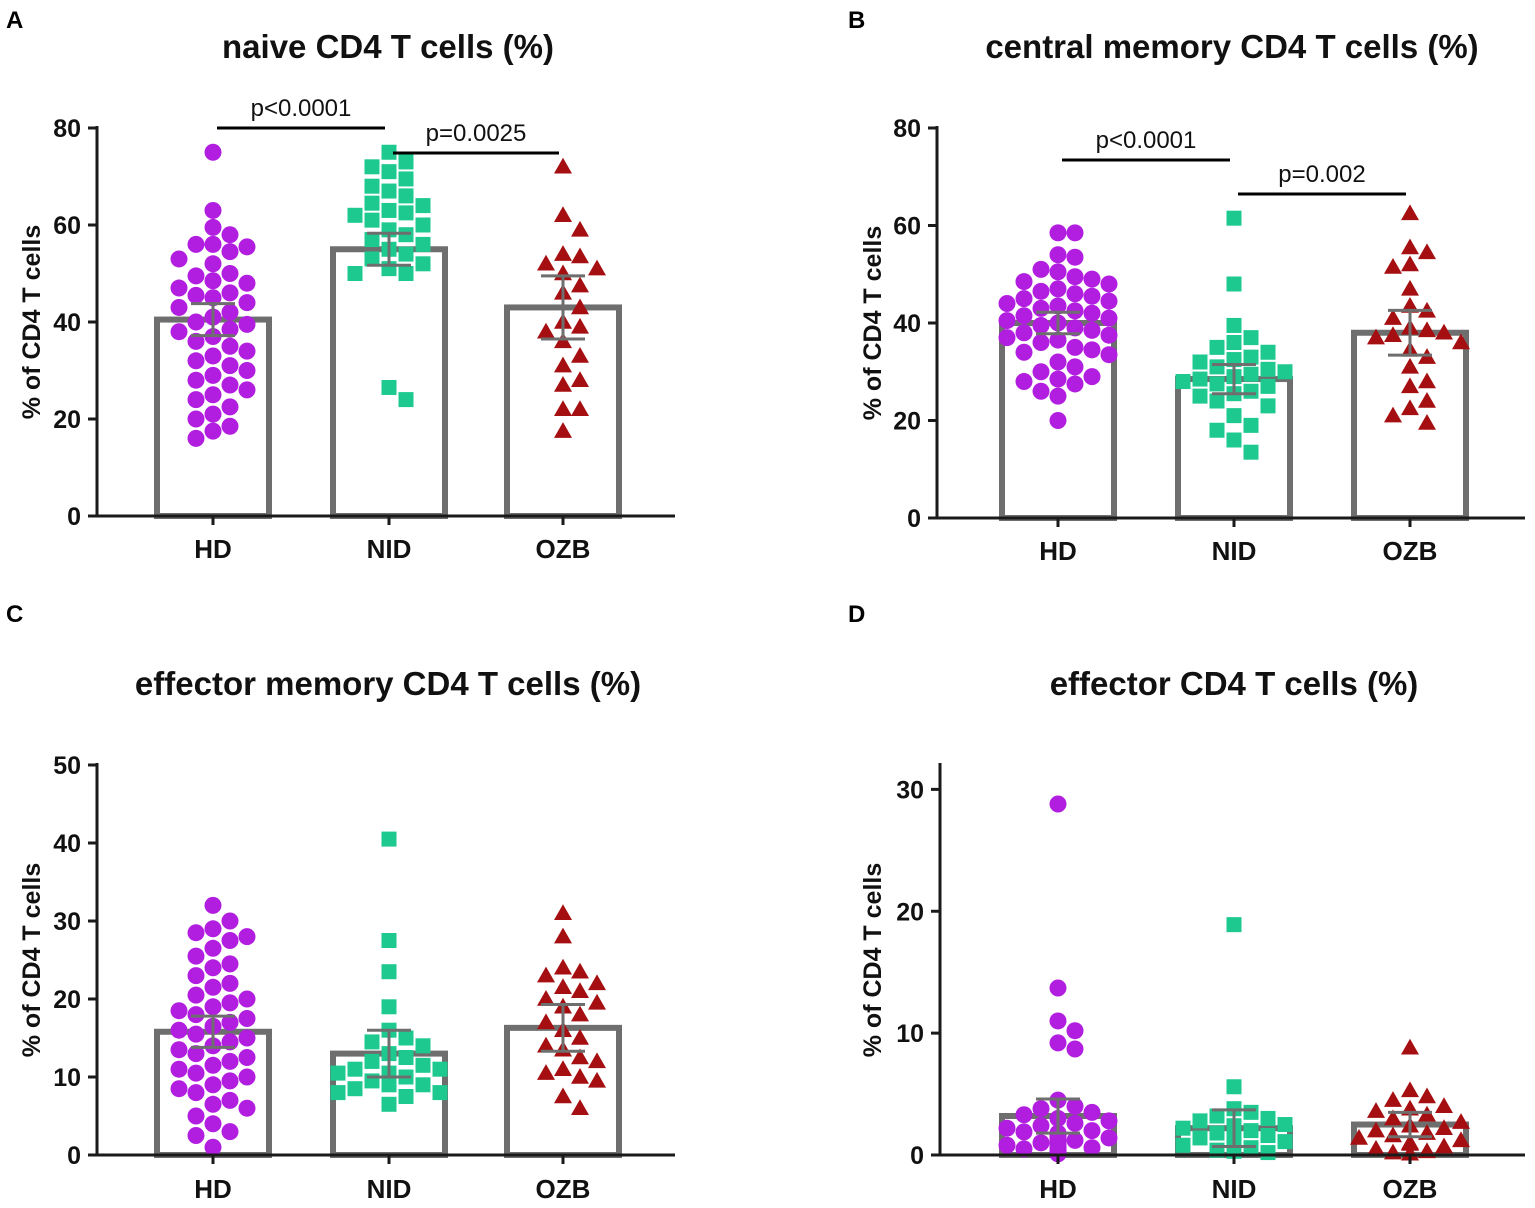  I want to click on error-bar-hd, so click(213, 1031).